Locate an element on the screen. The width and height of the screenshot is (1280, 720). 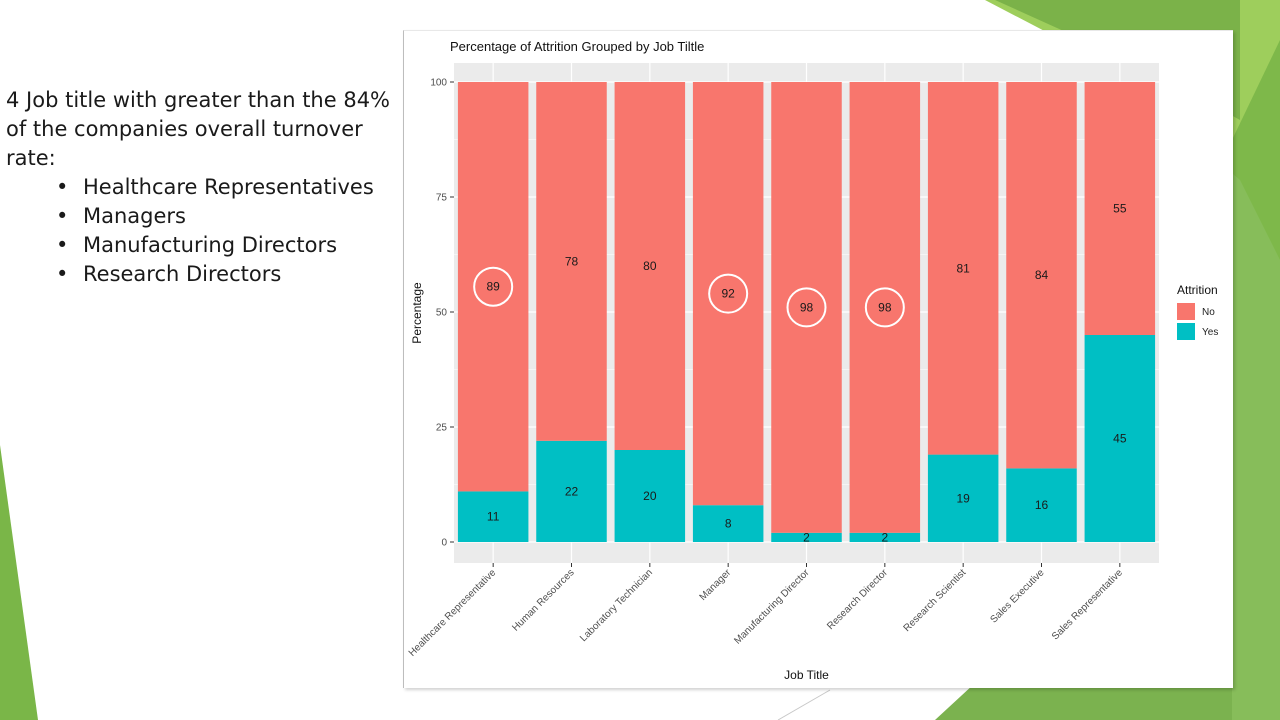
data-label-yes: 19 is located at coordinates (963, 498).